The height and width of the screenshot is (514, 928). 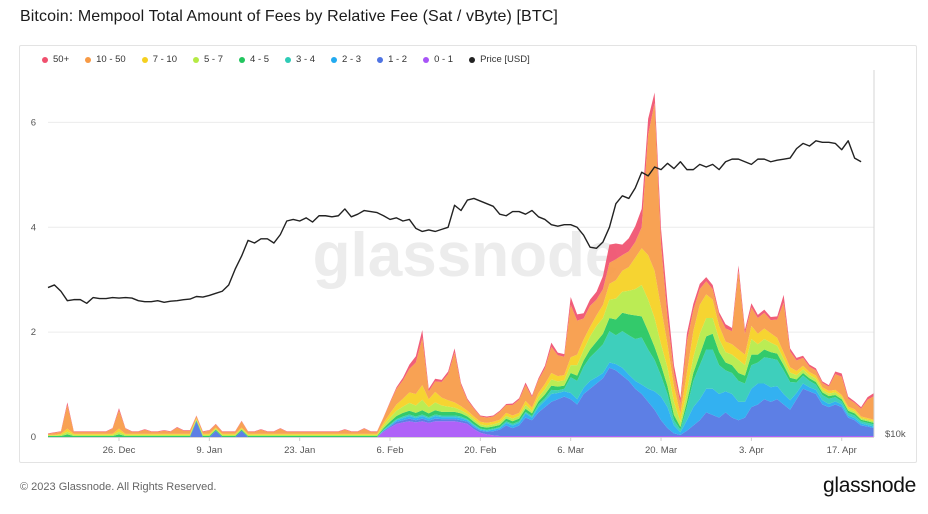 I want to click on legend-label: 7 - 10, so click(x=164, y=59).